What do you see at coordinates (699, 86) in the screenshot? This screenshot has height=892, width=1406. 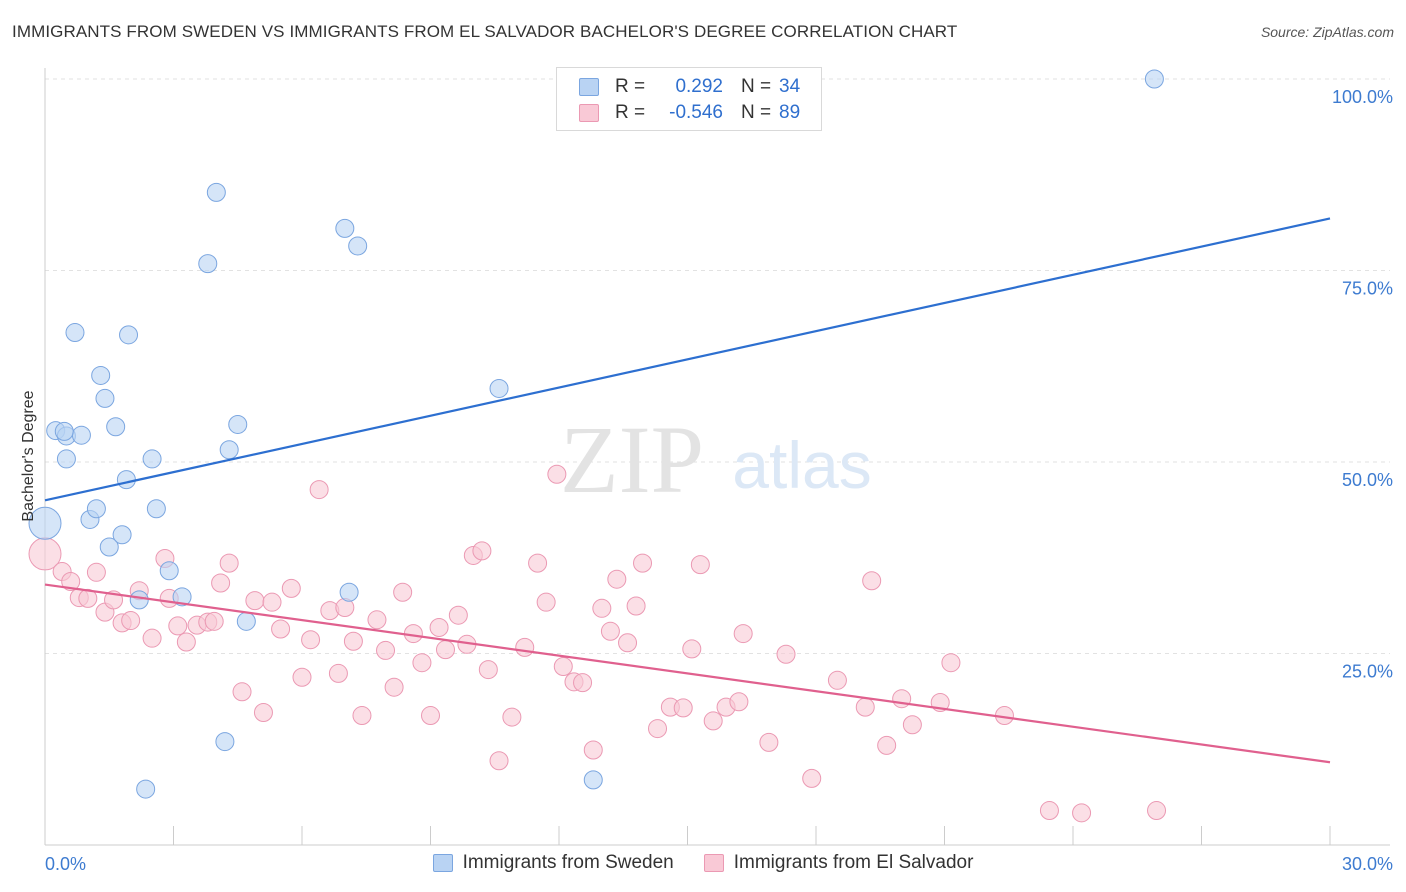 I see `r-value: 0.292` at bounding box center [699, 86].